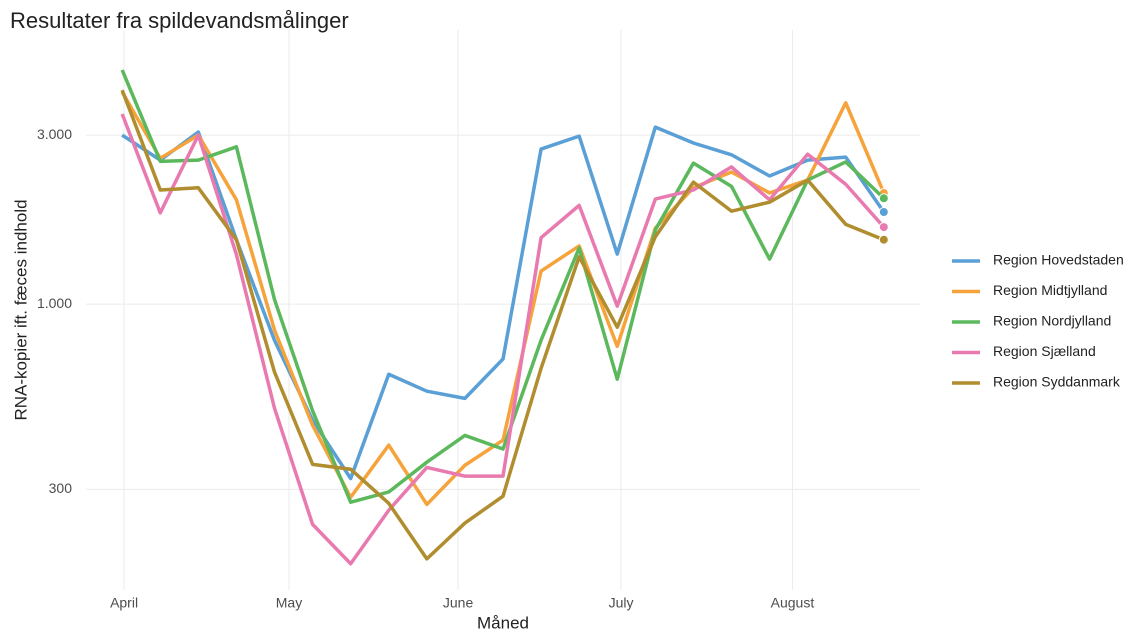  Describe the element at coordinates (1057, 382) in the screenshot. I see `legend-label: Region Syddanmark` at that location.